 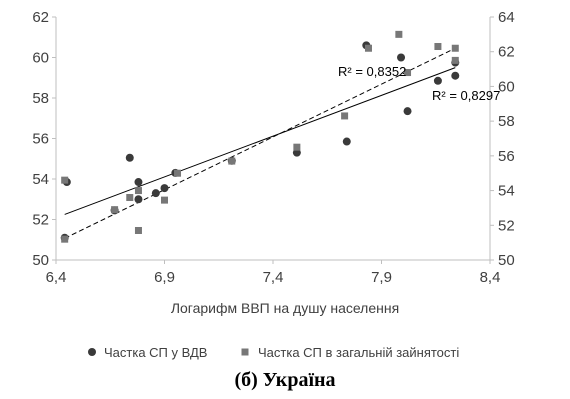 What do you see at coordinates (40, 17) in the screenshot?
I see `left-tick-label: 62` at bounding box center [40, 17].